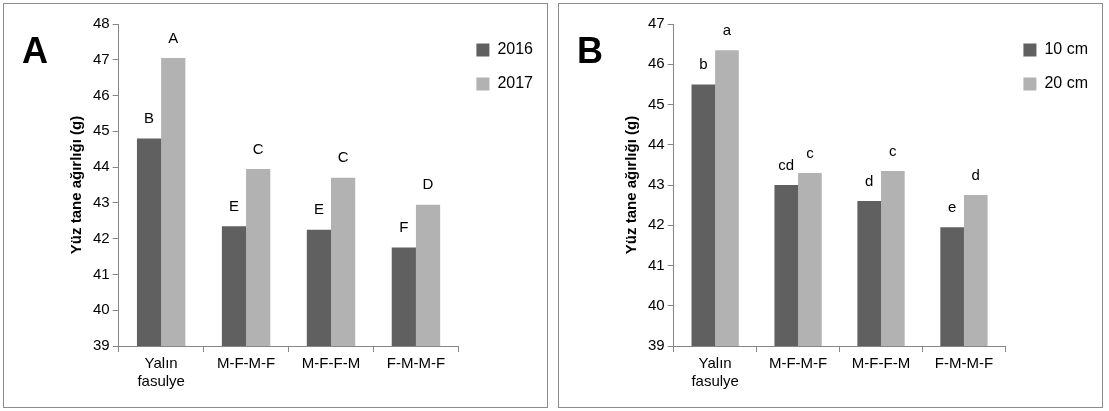  What do you see at coordinates (1066, 49) in the screenshot?
I see `legend-label: 10 cm` at bounding box center [1066, 49].